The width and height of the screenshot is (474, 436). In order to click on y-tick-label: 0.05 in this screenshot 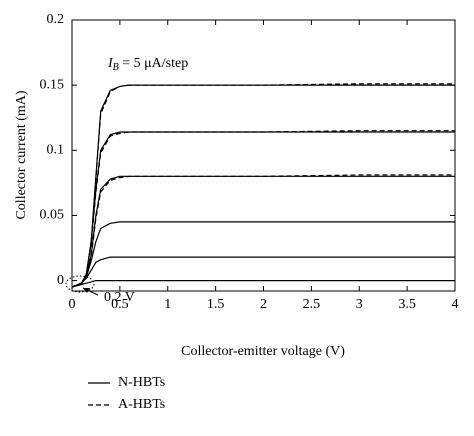, I will do `click(52, 215)`.